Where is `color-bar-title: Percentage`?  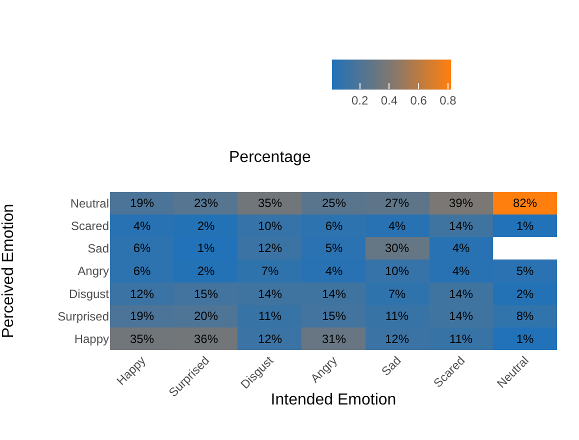
color-bar-title: Percentage is located at coordinates (270, 157).